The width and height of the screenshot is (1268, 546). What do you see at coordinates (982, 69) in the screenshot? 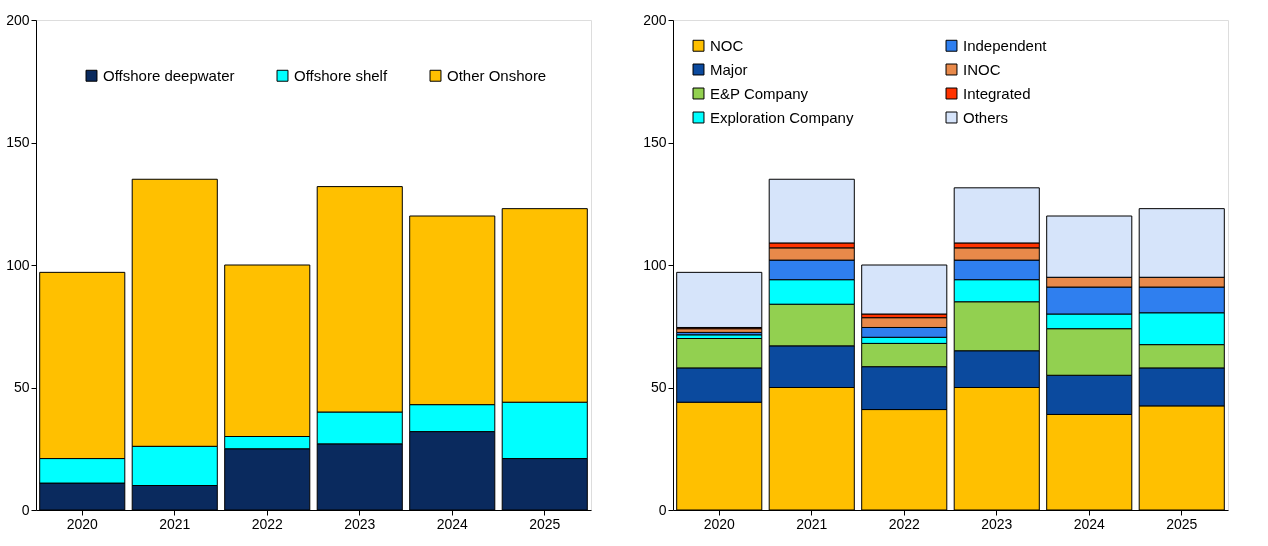
I see `legend-label: INOC` at bounding box center [982, 69].